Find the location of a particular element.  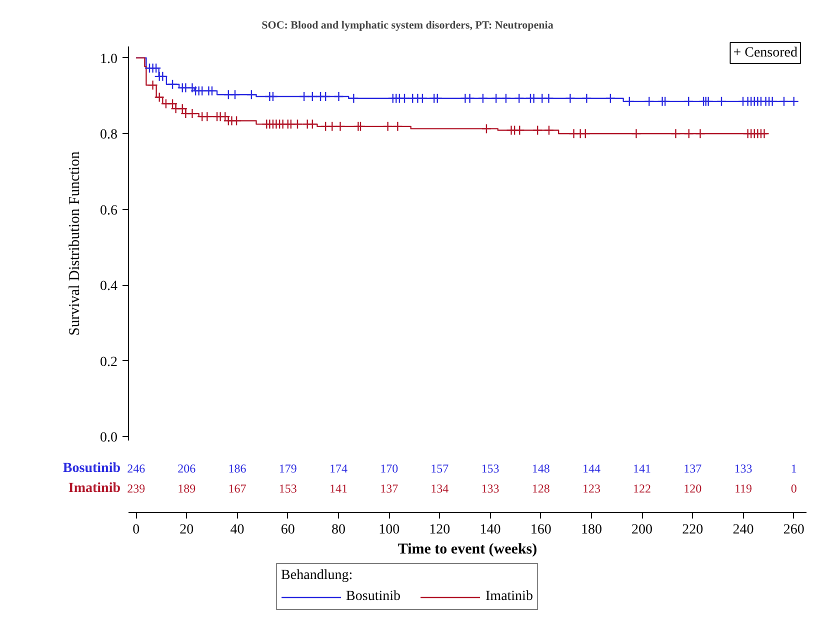

x-tick-label: 240 is located at coordinates (743, 530).